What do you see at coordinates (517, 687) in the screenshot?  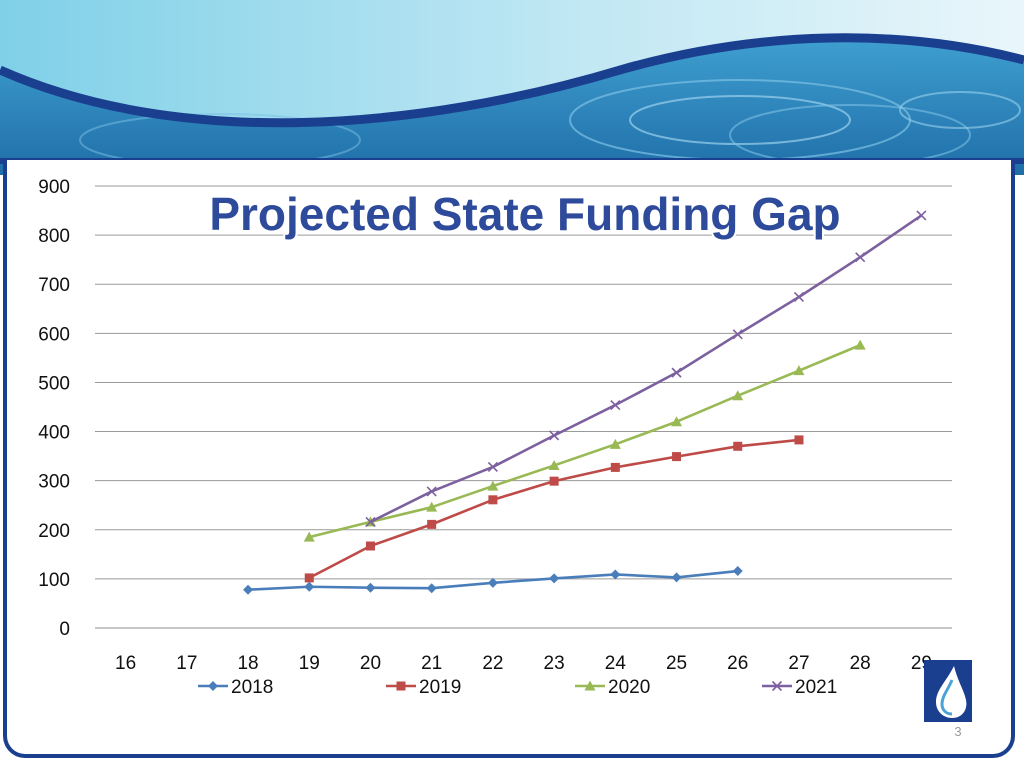 I see `legend: 2018 2019 2020 2021` at bounding box center [517, 687].